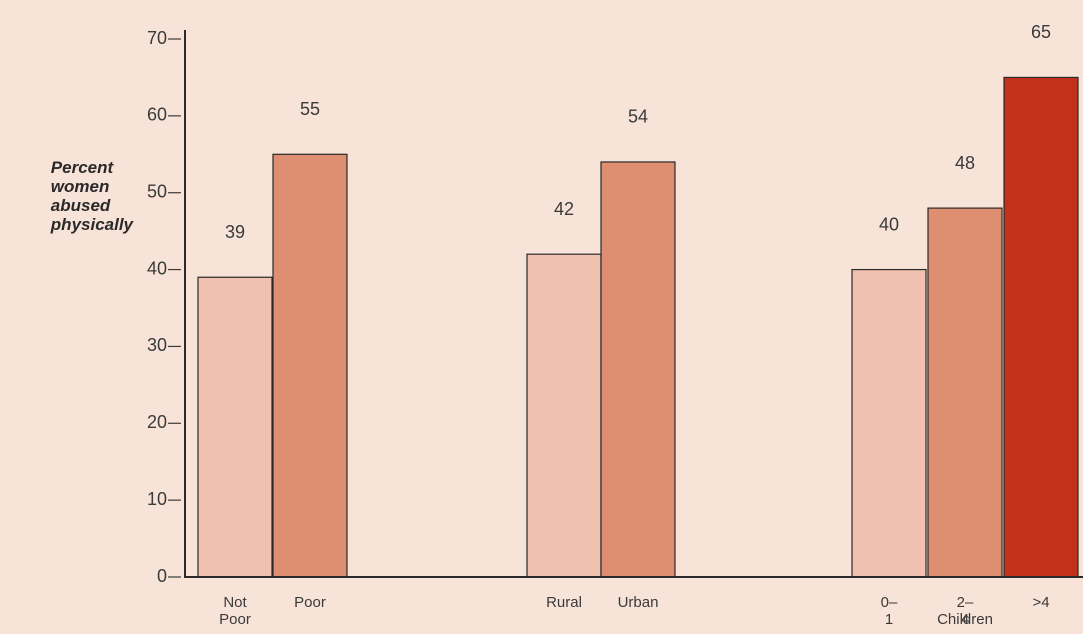  I want to click on y-tick-label: 60, so click(157, 115).